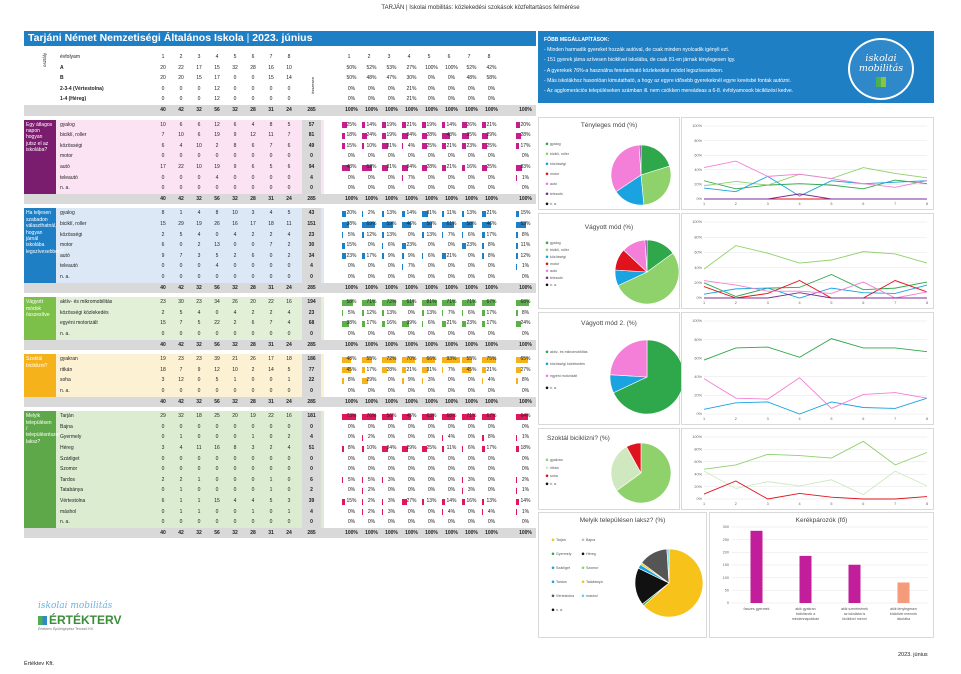 The width and height of the screenshot is (961, 674). I want to click on total-cell: 56, so click(217, 344).